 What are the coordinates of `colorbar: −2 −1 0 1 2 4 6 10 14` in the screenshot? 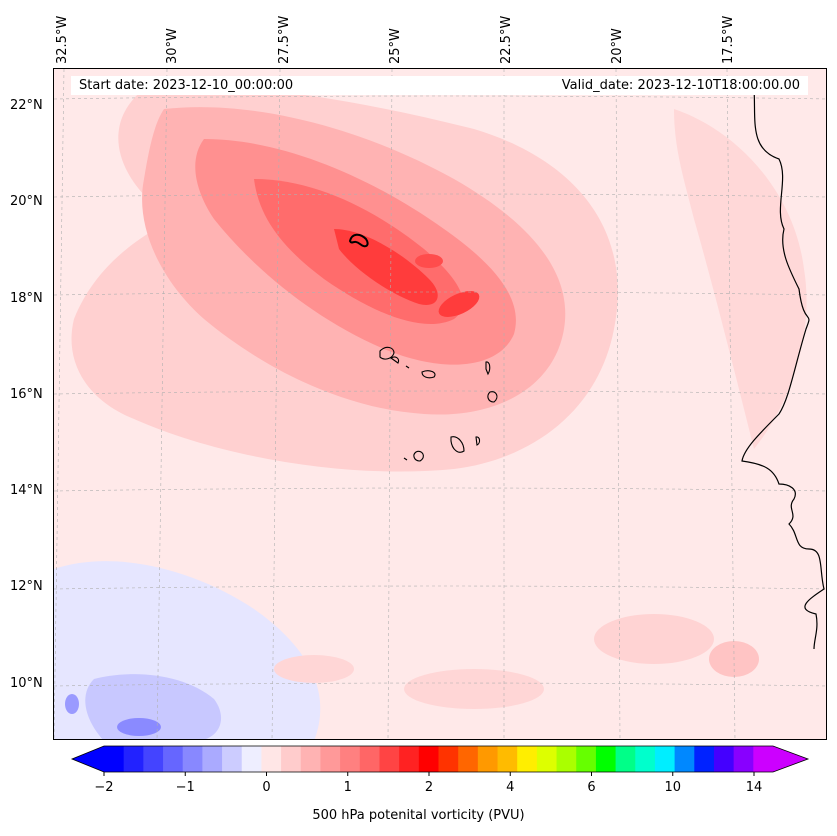 It's located at (440, 770).